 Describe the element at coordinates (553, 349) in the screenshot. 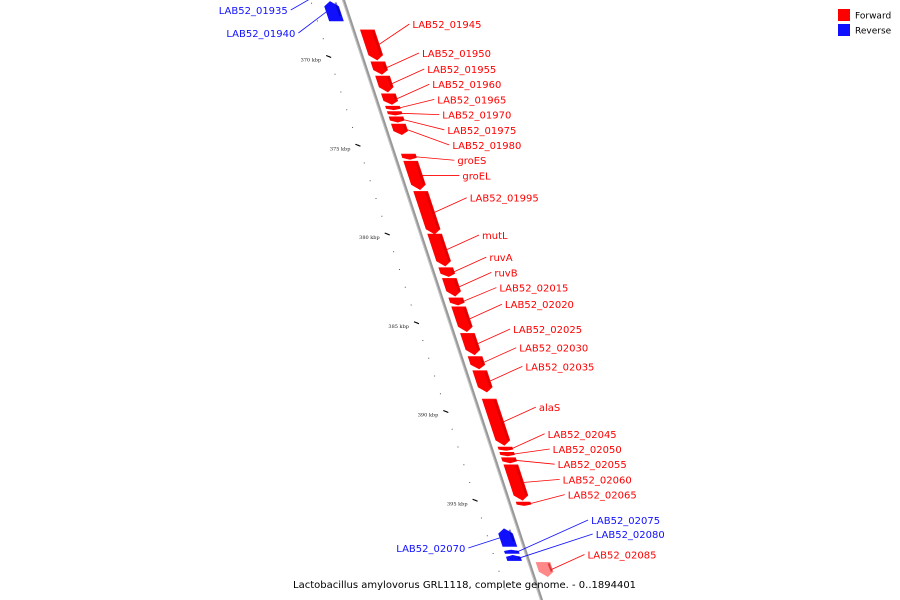

I see `gene-label: LAB52_02030` at that location.